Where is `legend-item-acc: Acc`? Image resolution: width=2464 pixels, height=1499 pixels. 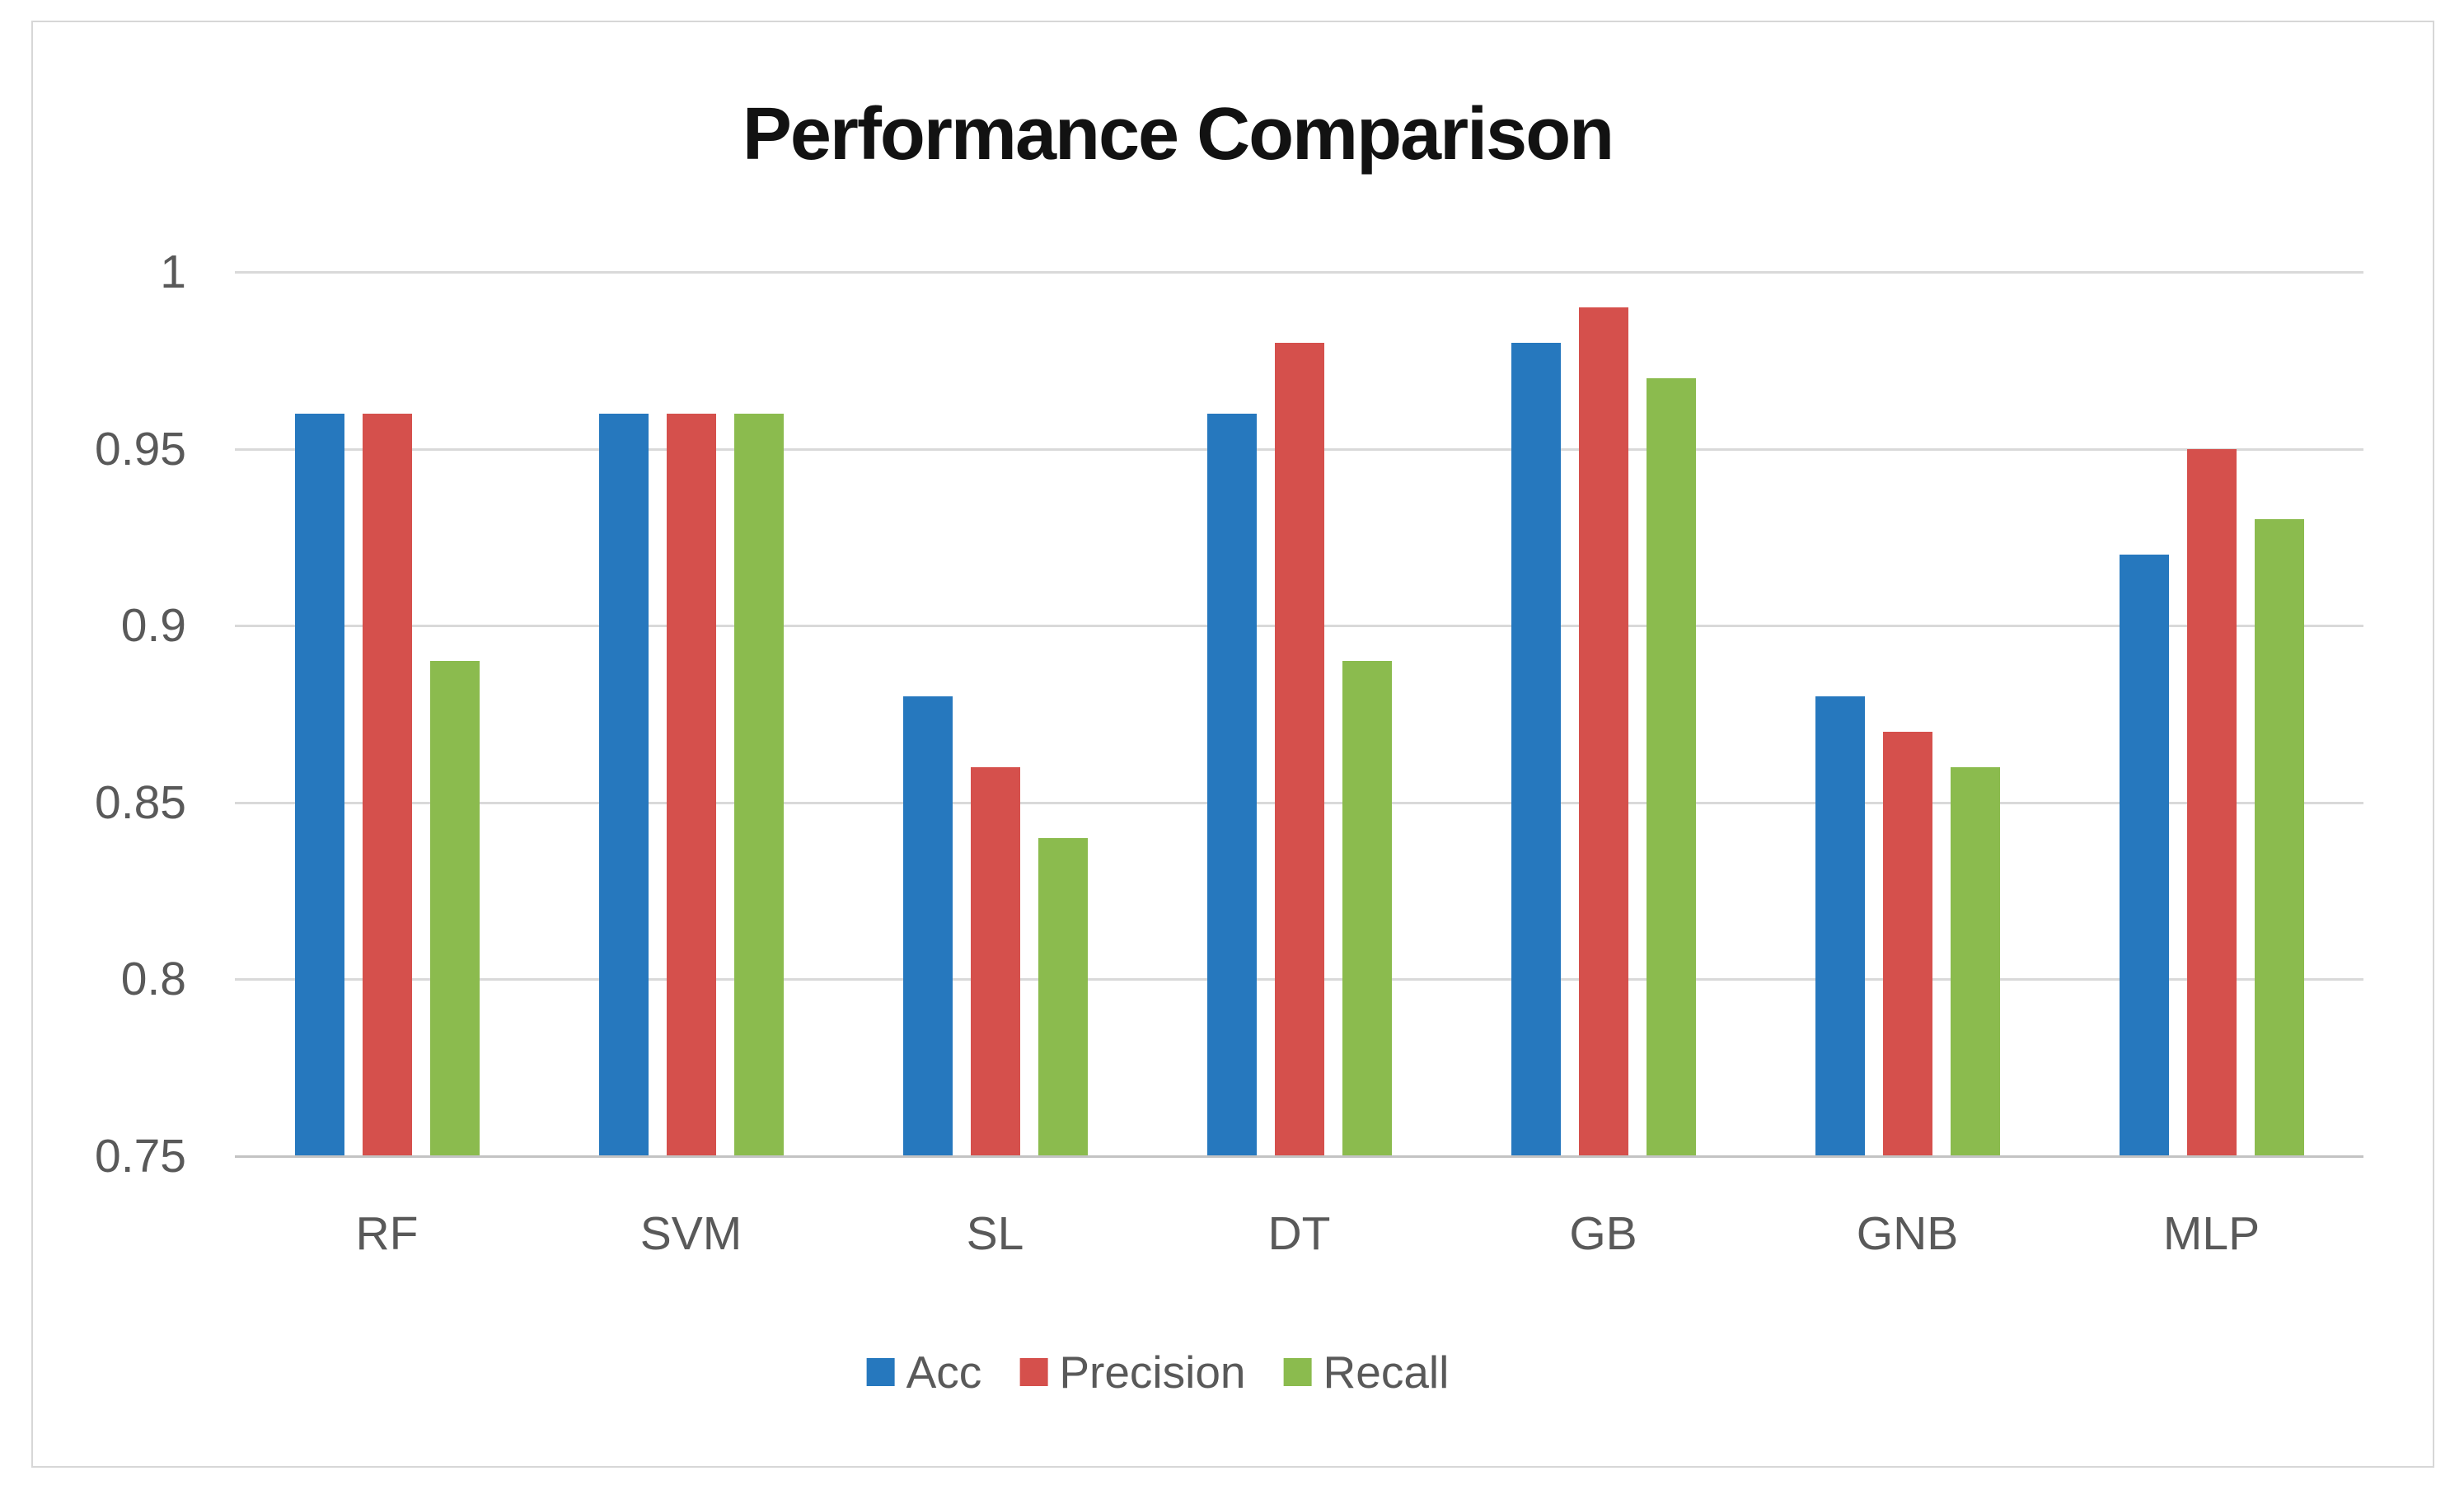
legend-item-acc: Acc is located at coordinates (924, 1372).